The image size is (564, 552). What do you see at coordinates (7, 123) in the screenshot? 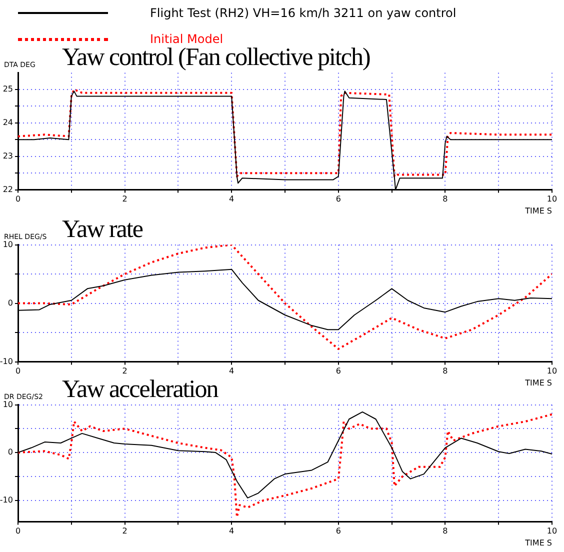
I see `y-tick-label: 24` at bounding box center [7, 123].